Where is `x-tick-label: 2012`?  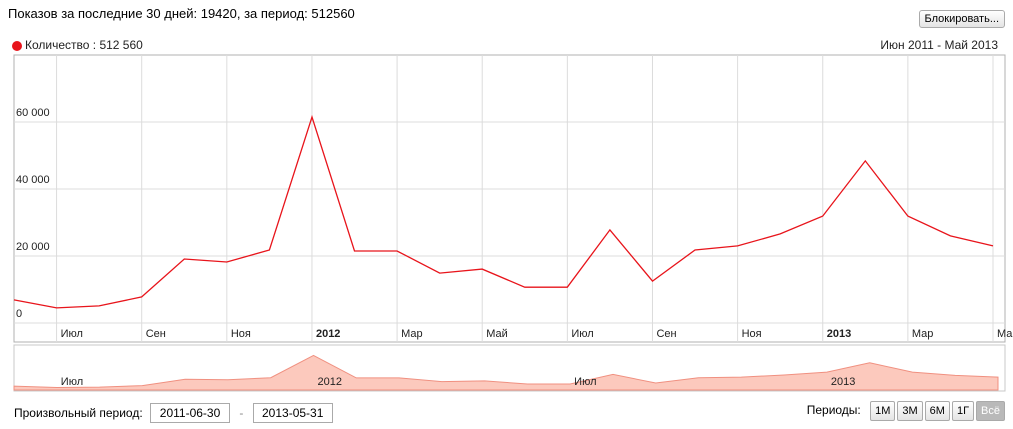 x-tick-label: 2012 is located at coordinates (328, 334).